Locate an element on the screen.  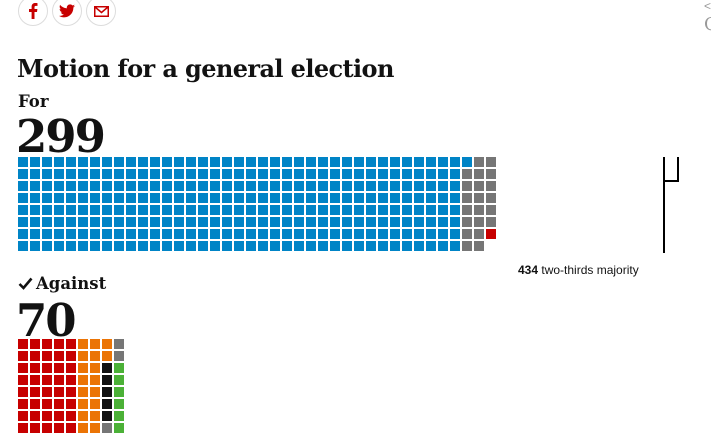
facebook-share-button is located at coordinates (33, 13).